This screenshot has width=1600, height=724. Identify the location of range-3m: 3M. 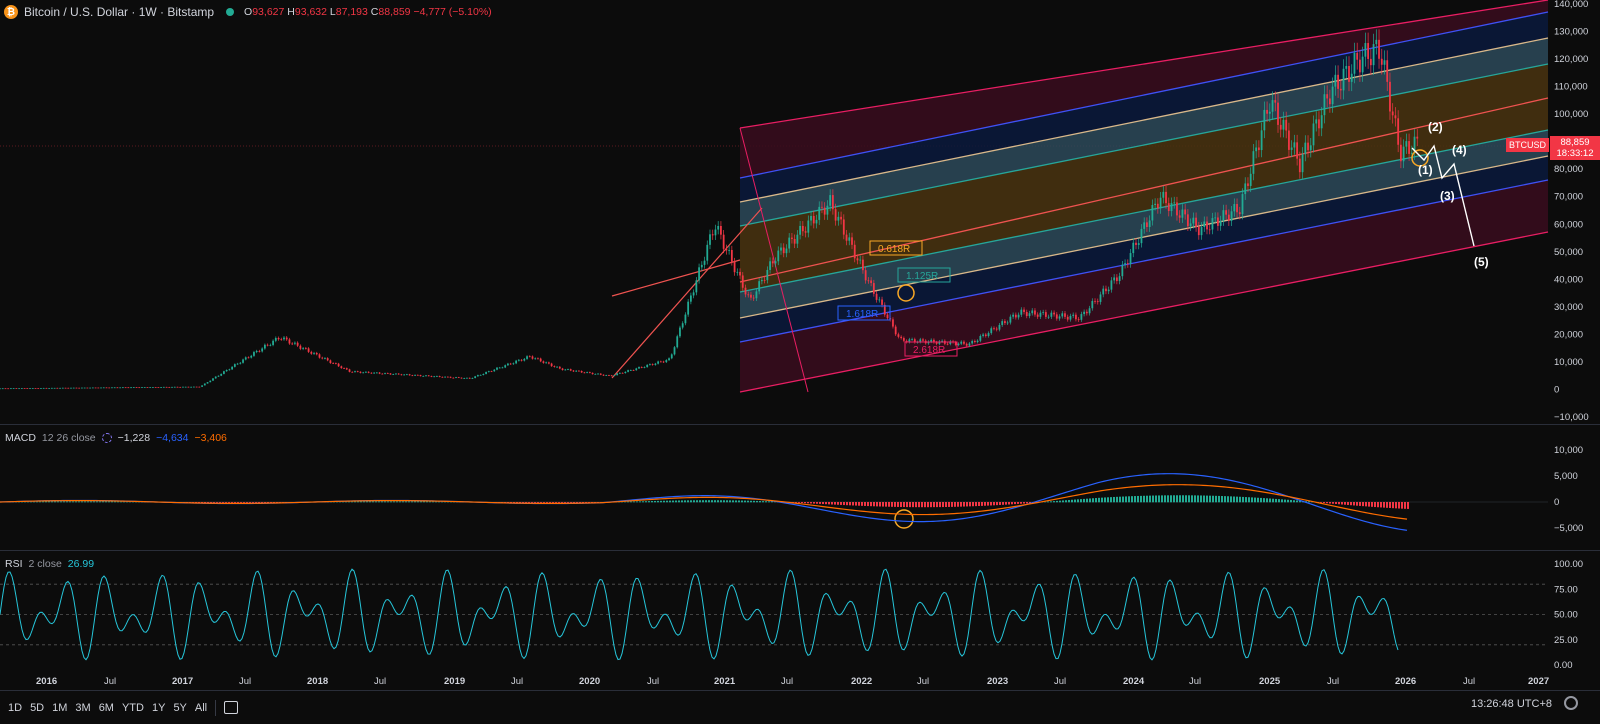
(83, 707).